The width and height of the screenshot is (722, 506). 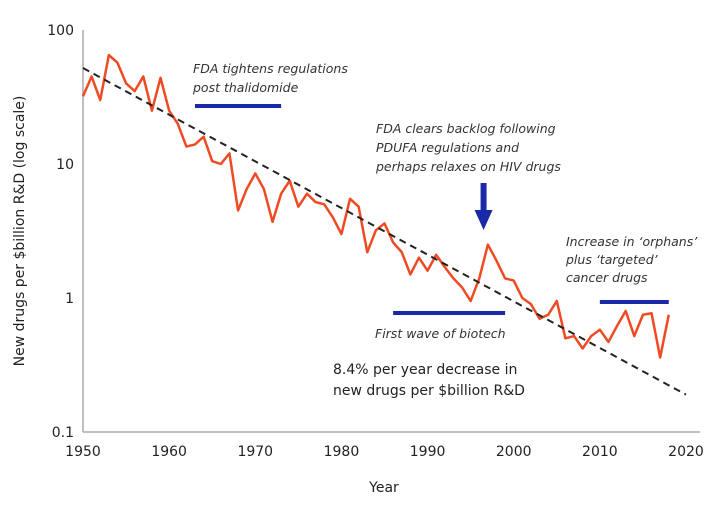 What do you see at coordinates (466, 128) in the screenshot?
I see `annotation-text: FDA clears backlog following` at bounding box center [466, 128].